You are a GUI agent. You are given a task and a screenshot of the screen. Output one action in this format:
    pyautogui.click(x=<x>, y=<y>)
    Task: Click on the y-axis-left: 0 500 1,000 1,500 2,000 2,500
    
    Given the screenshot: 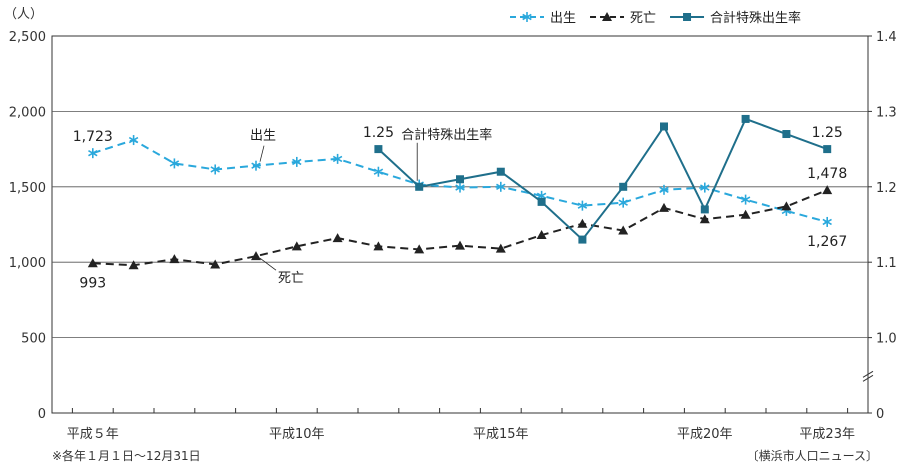 What is the action you would take?
    pyautogui.click(x=27, y=226)
    